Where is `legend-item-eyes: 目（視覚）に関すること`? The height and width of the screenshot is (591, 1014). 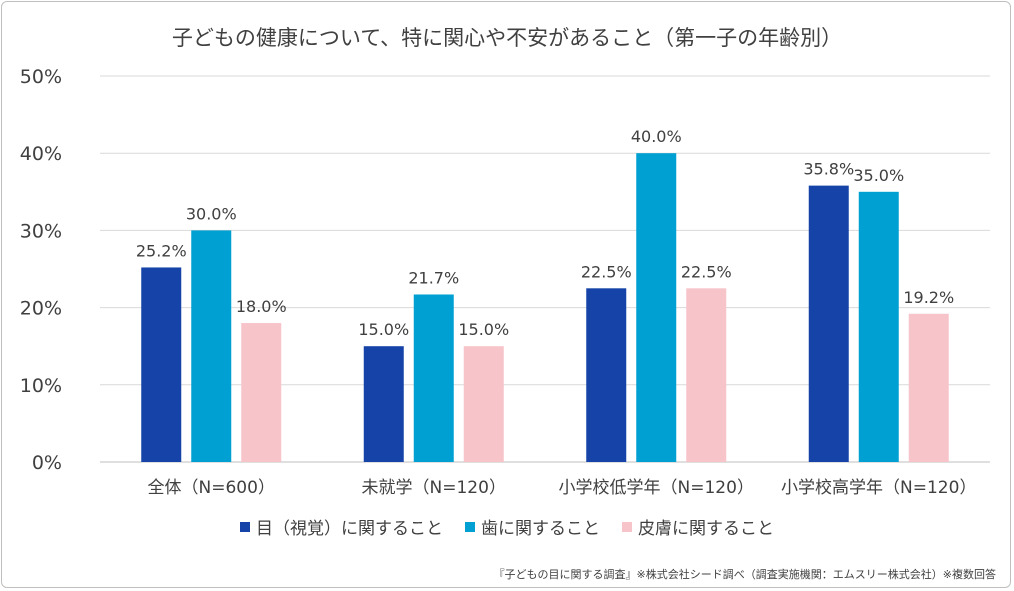
legend-item-eyes: 目（視覚）に関すること is located at coordinates (341, 526).